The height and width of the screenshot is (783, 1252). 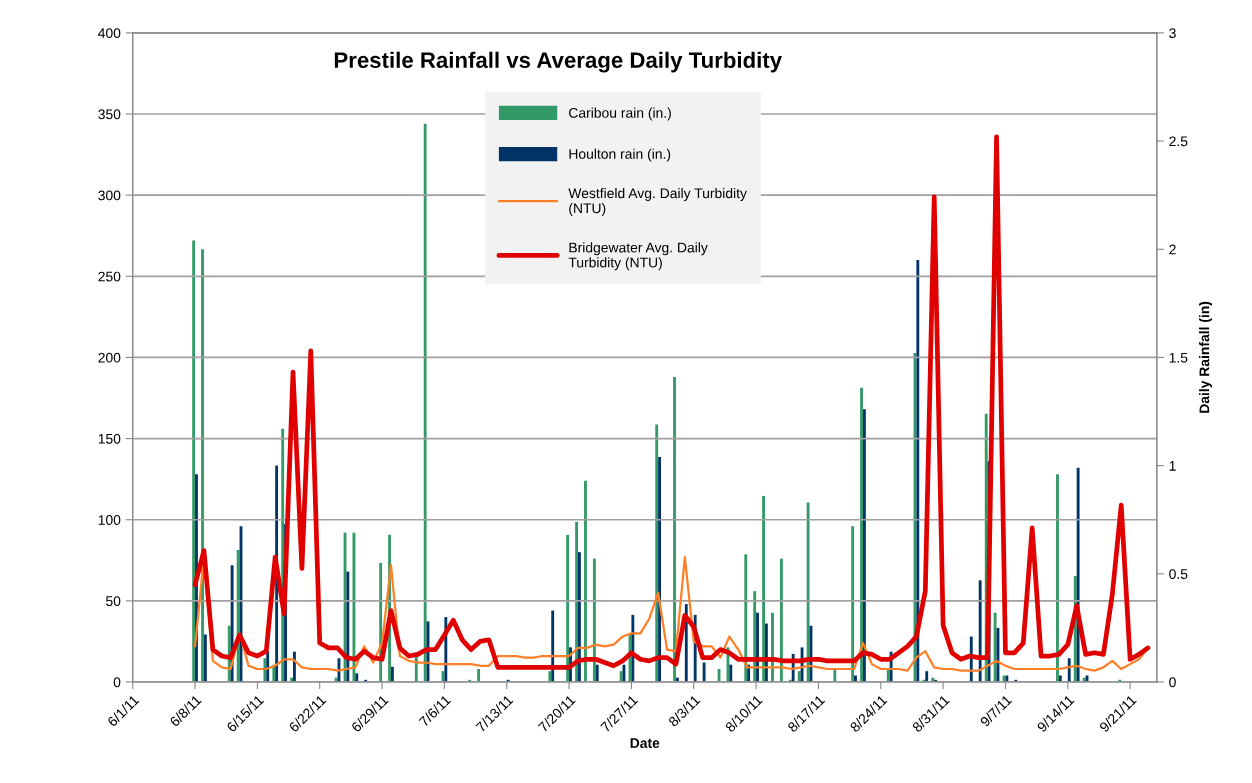 I want to click on y-tick-label: 0, so click(x=117, y=682).